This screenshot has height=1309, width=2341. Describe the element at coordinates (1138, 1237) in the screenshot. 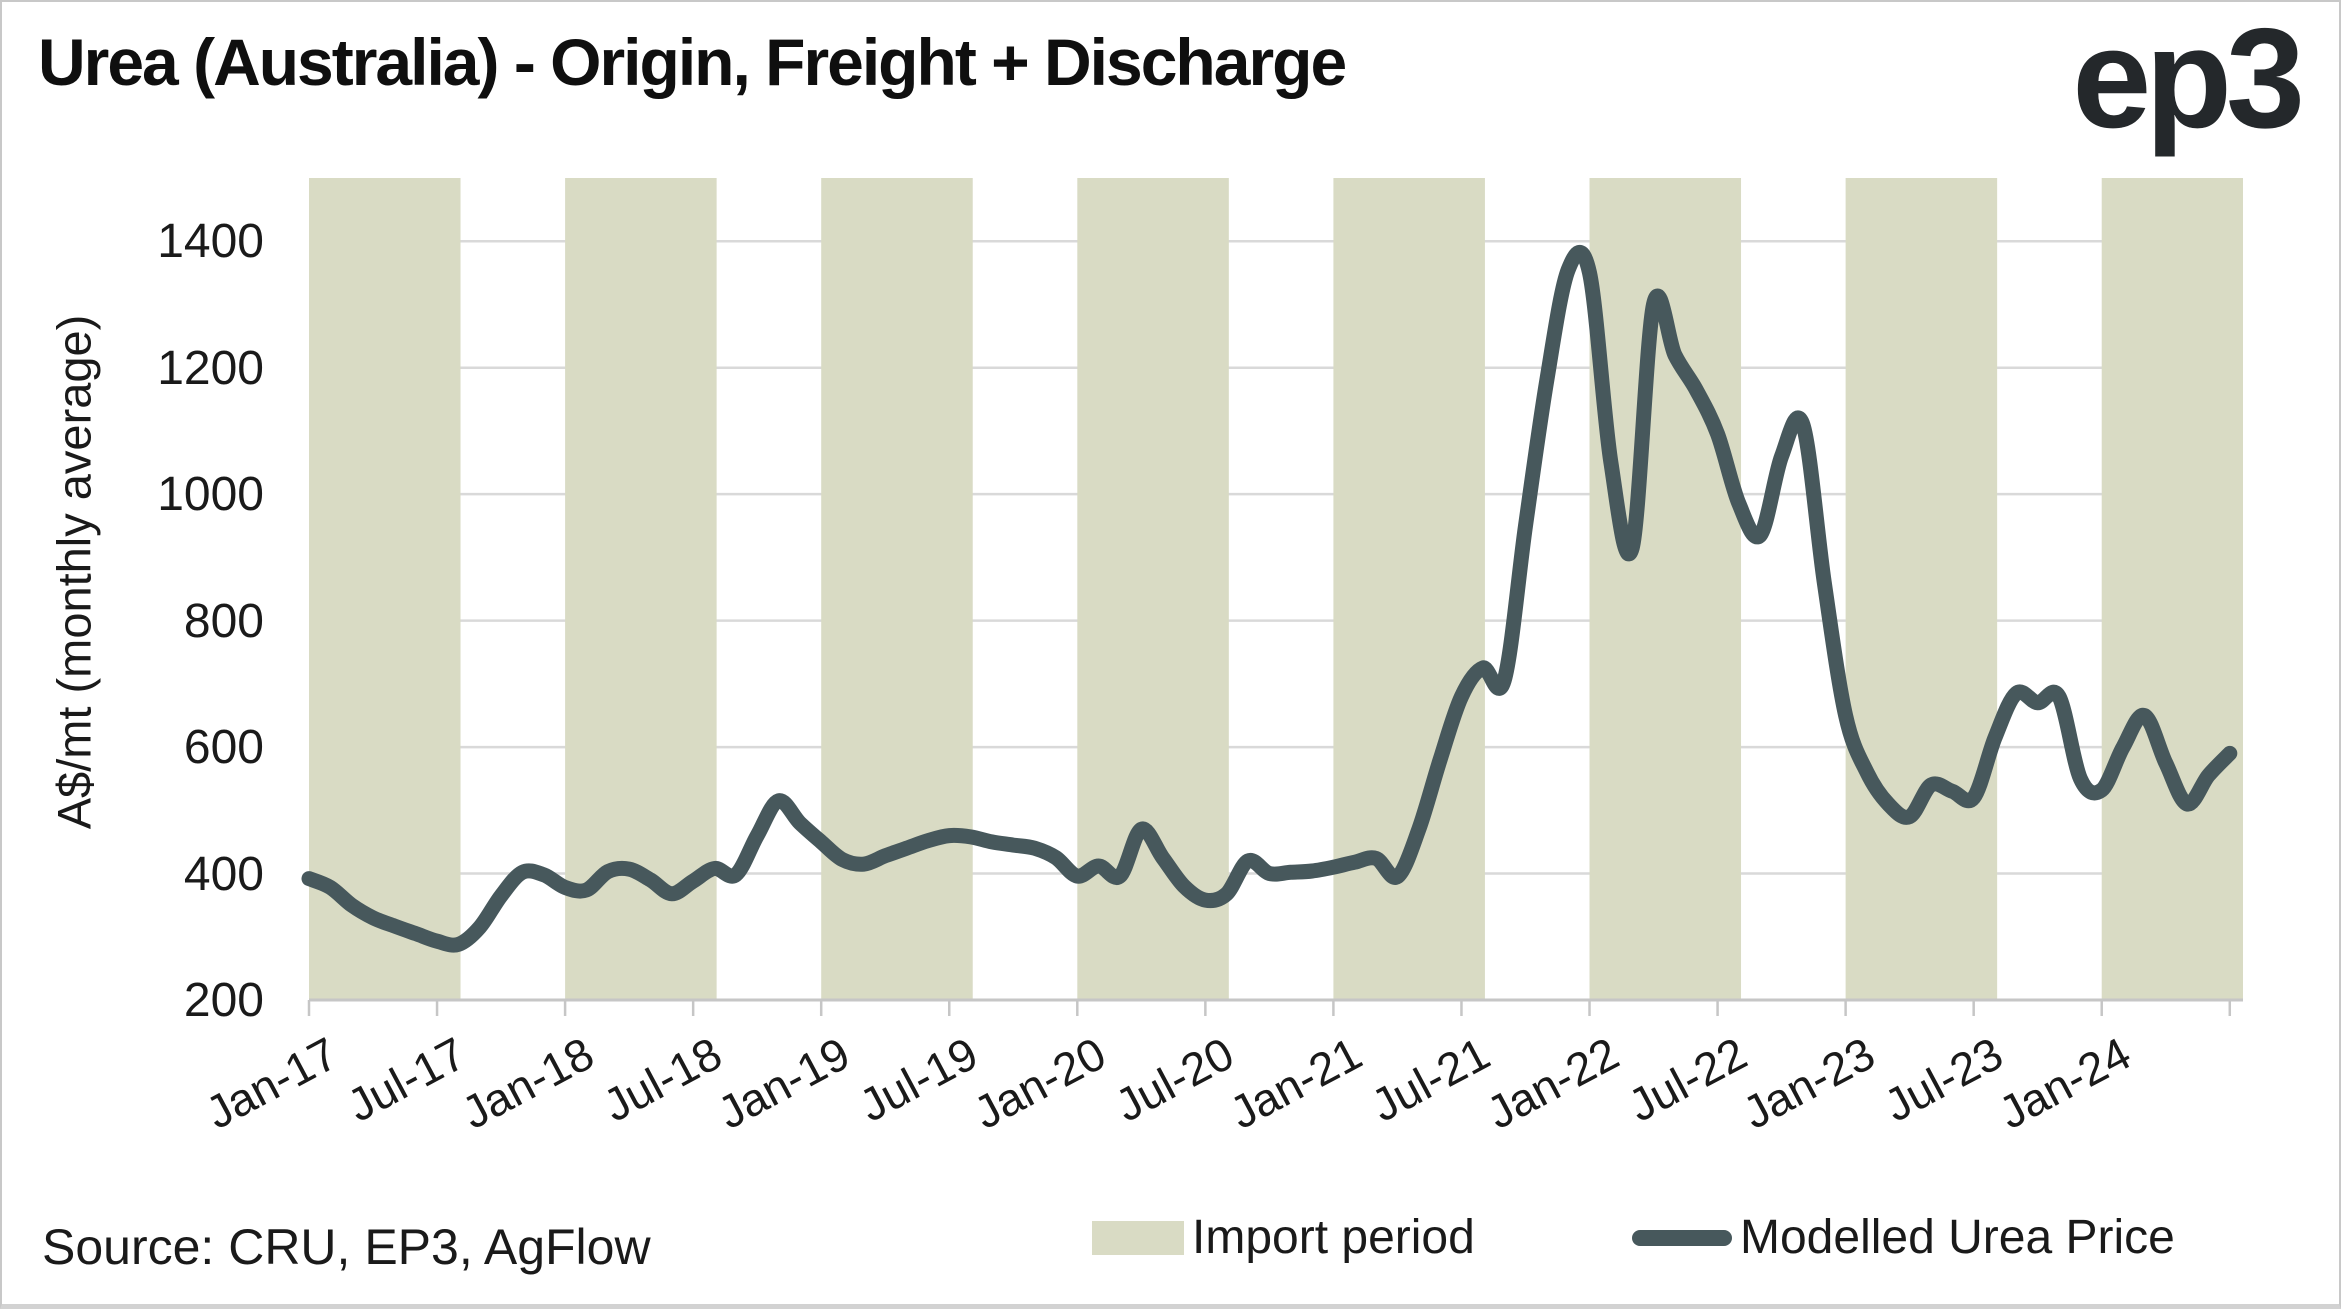

I see `import-period-swatch-icon` at that location.